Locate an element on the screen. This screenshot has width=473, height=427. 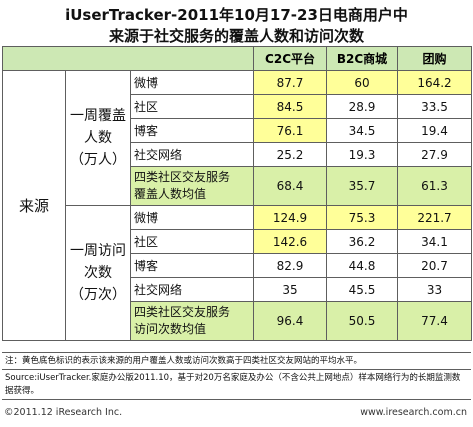
value-cell-highlighted: 164.2 is located at coordinates (435, 82).